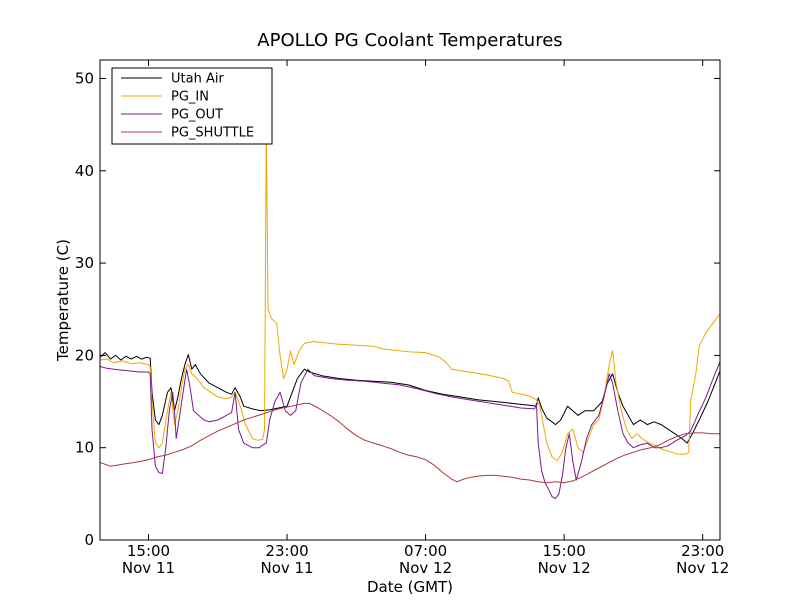 The height and width of the screenshot is (600, 800). What do you see at coordinates (197, 115) in the screenshot?
I see `legend-label: PG_OUT` at bounding box center [197, 115].